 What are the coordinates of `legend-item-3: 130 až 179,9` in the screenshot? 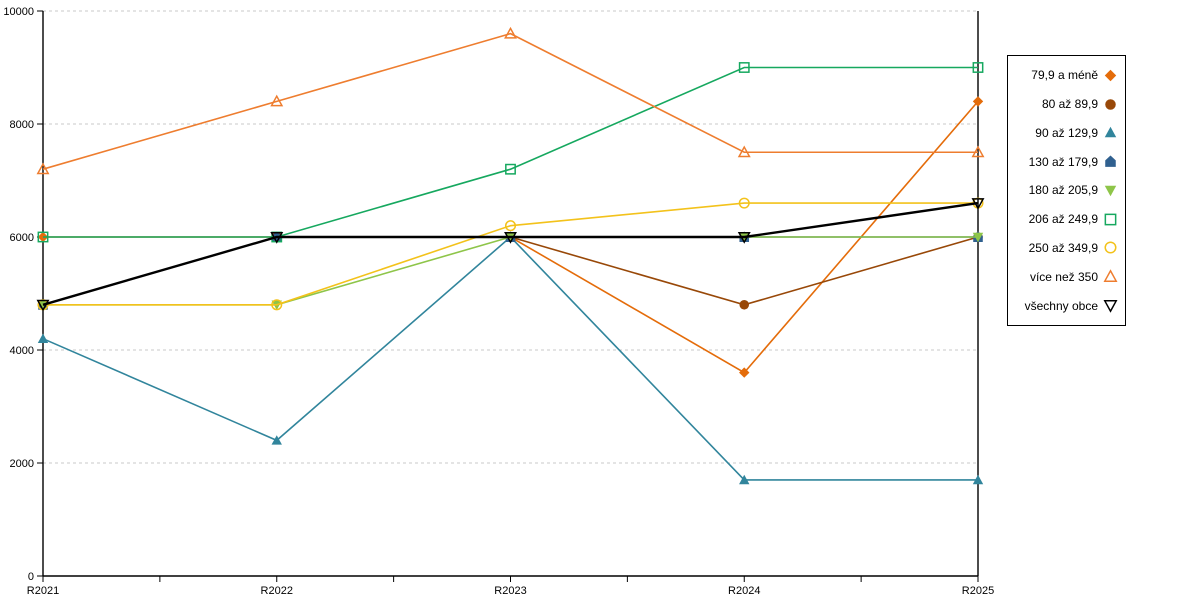 It's located at (1065, 161).